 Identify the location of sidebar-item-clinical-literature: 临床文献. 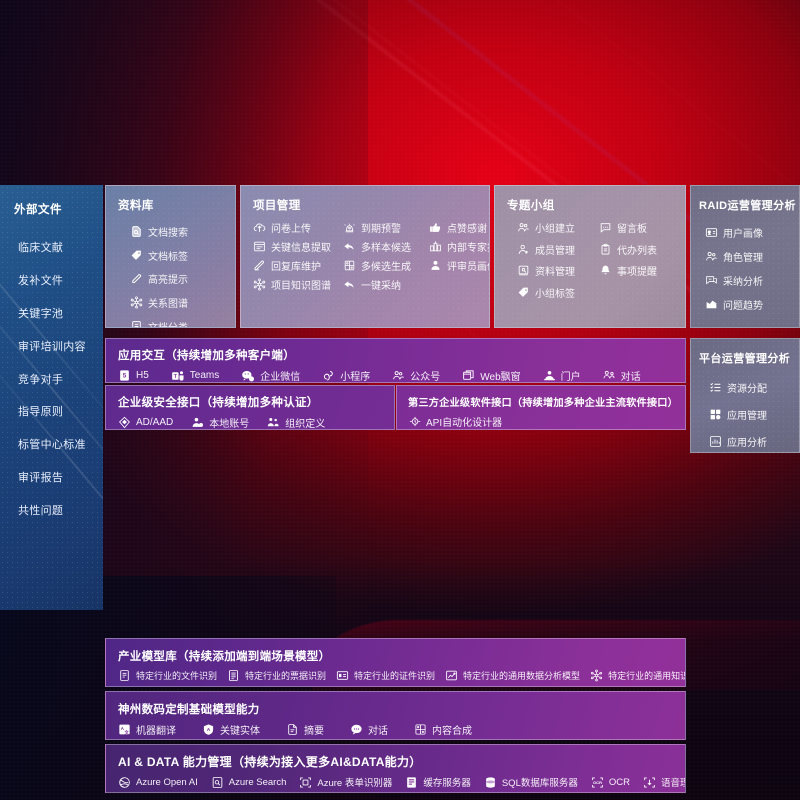
(41, 248).